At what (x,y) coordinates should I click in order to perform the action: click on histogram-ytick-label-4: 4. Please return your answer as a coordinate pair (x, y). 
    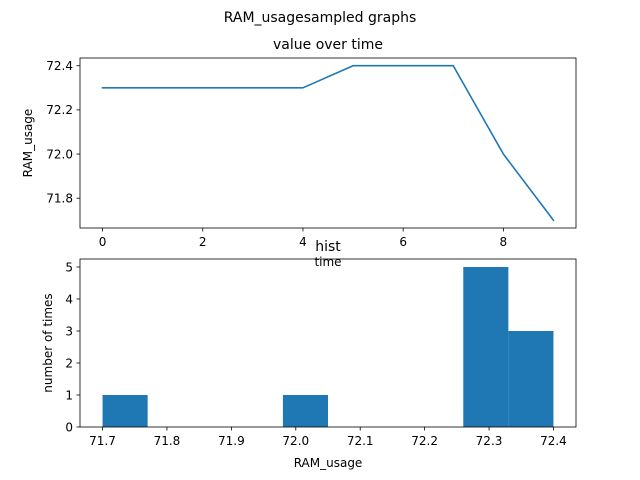
    Looking at the image, I should click on (69, 299).